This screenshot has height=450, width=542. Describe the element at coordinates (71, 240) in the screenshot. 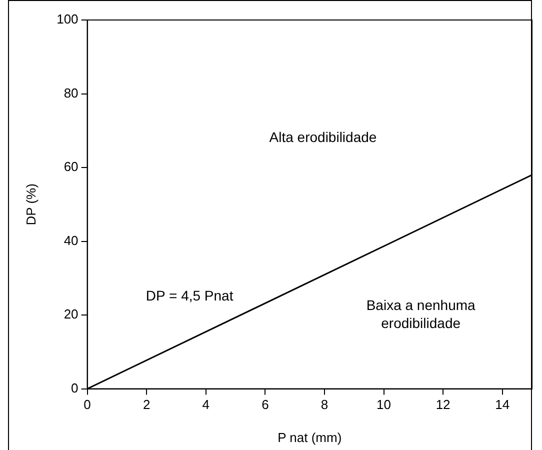

I see `y-tick-label: 40` at that location.